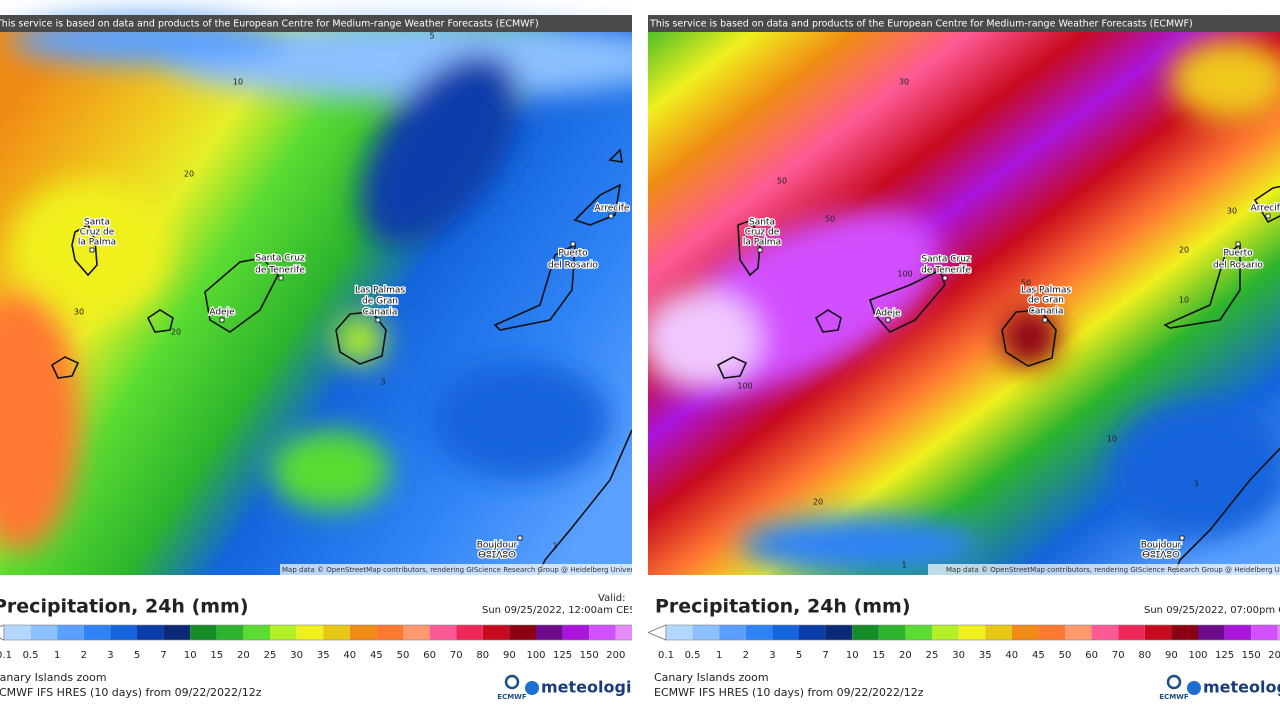 This screenshot has width=1280, height=720. I want to click on colorbar-label: 1, so click(57, 655).